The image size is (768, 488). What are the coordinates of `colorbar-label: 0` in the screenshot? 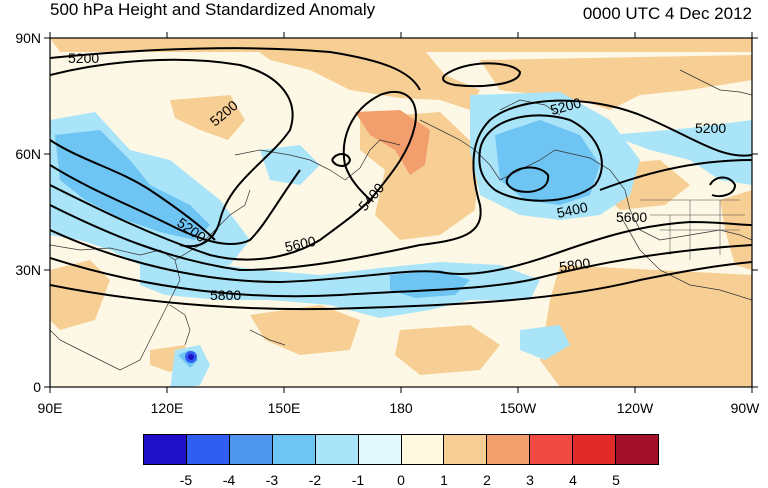 It's located at (401, 480).